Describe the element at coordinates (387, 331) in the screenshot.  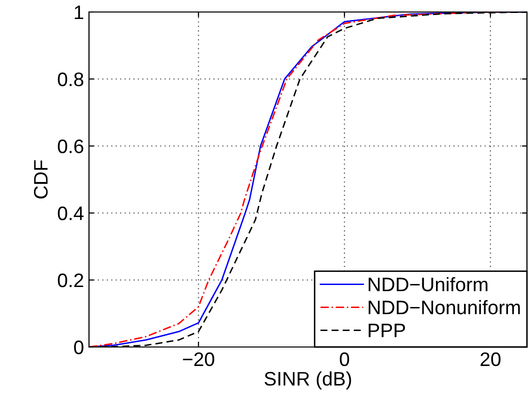
I see `legend-label: PPP` at that location.